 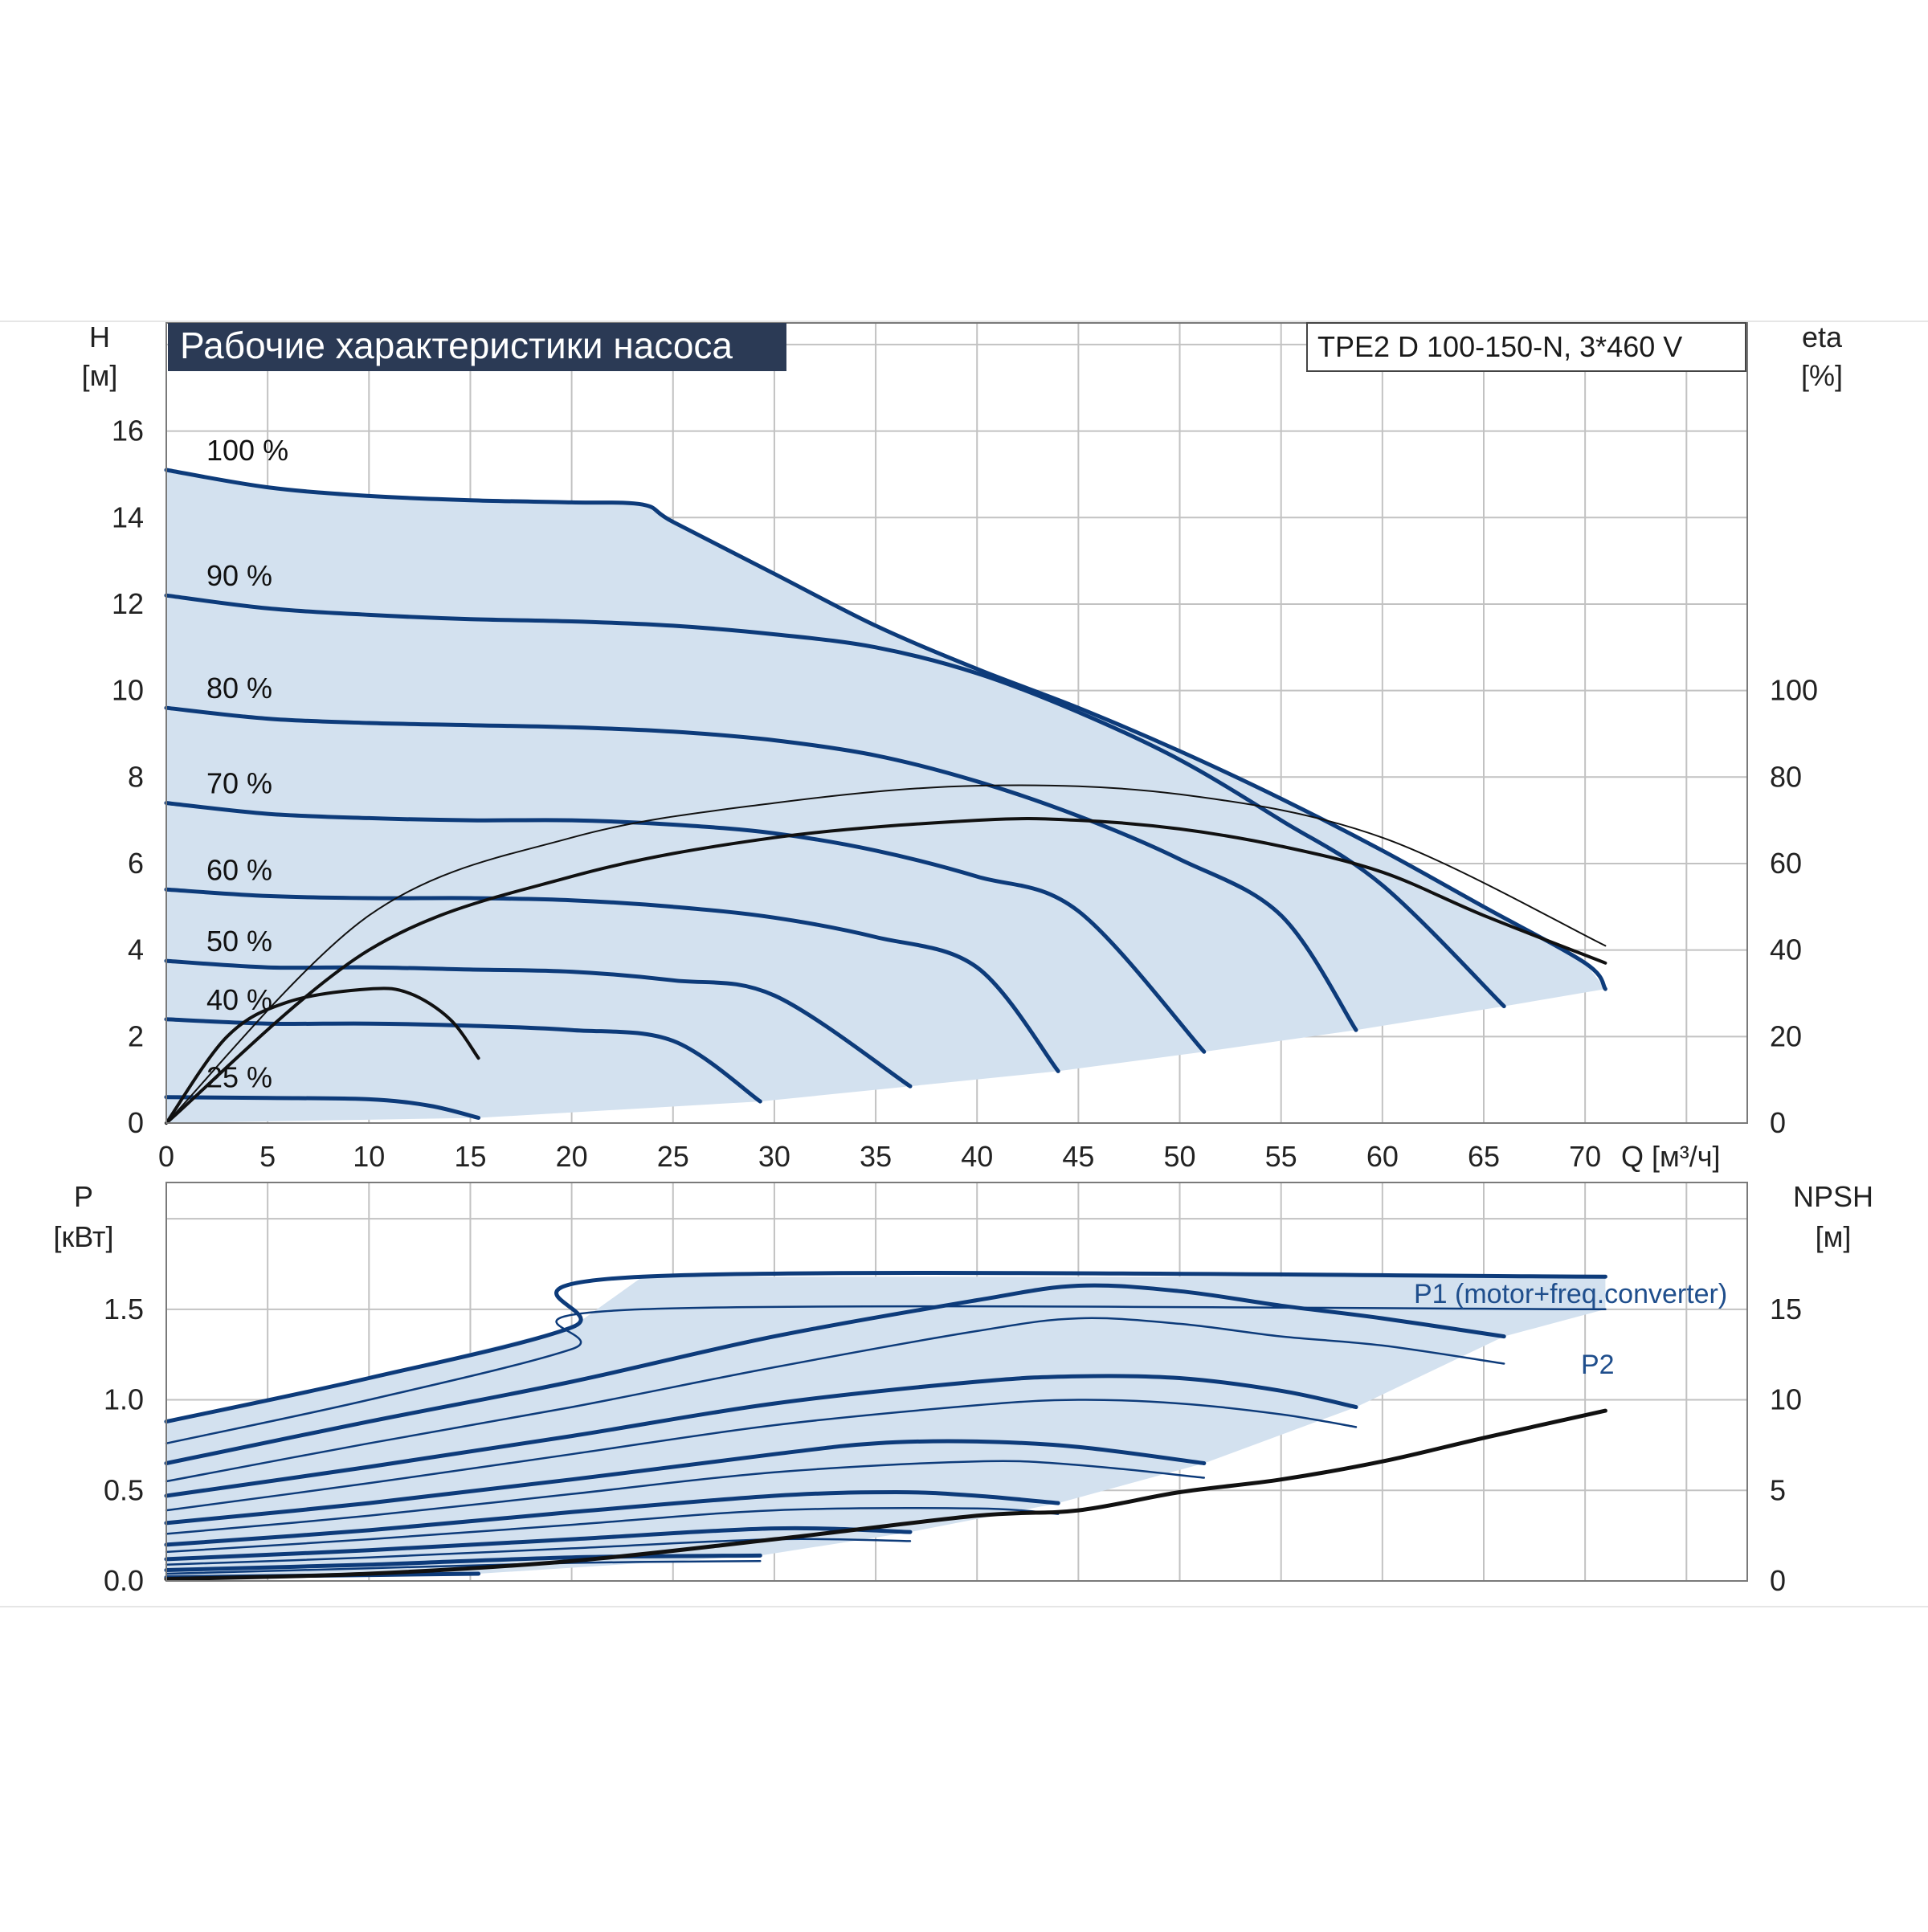 I want to click on power-axis-unit: [кВт], so click(x=83, y=1237).